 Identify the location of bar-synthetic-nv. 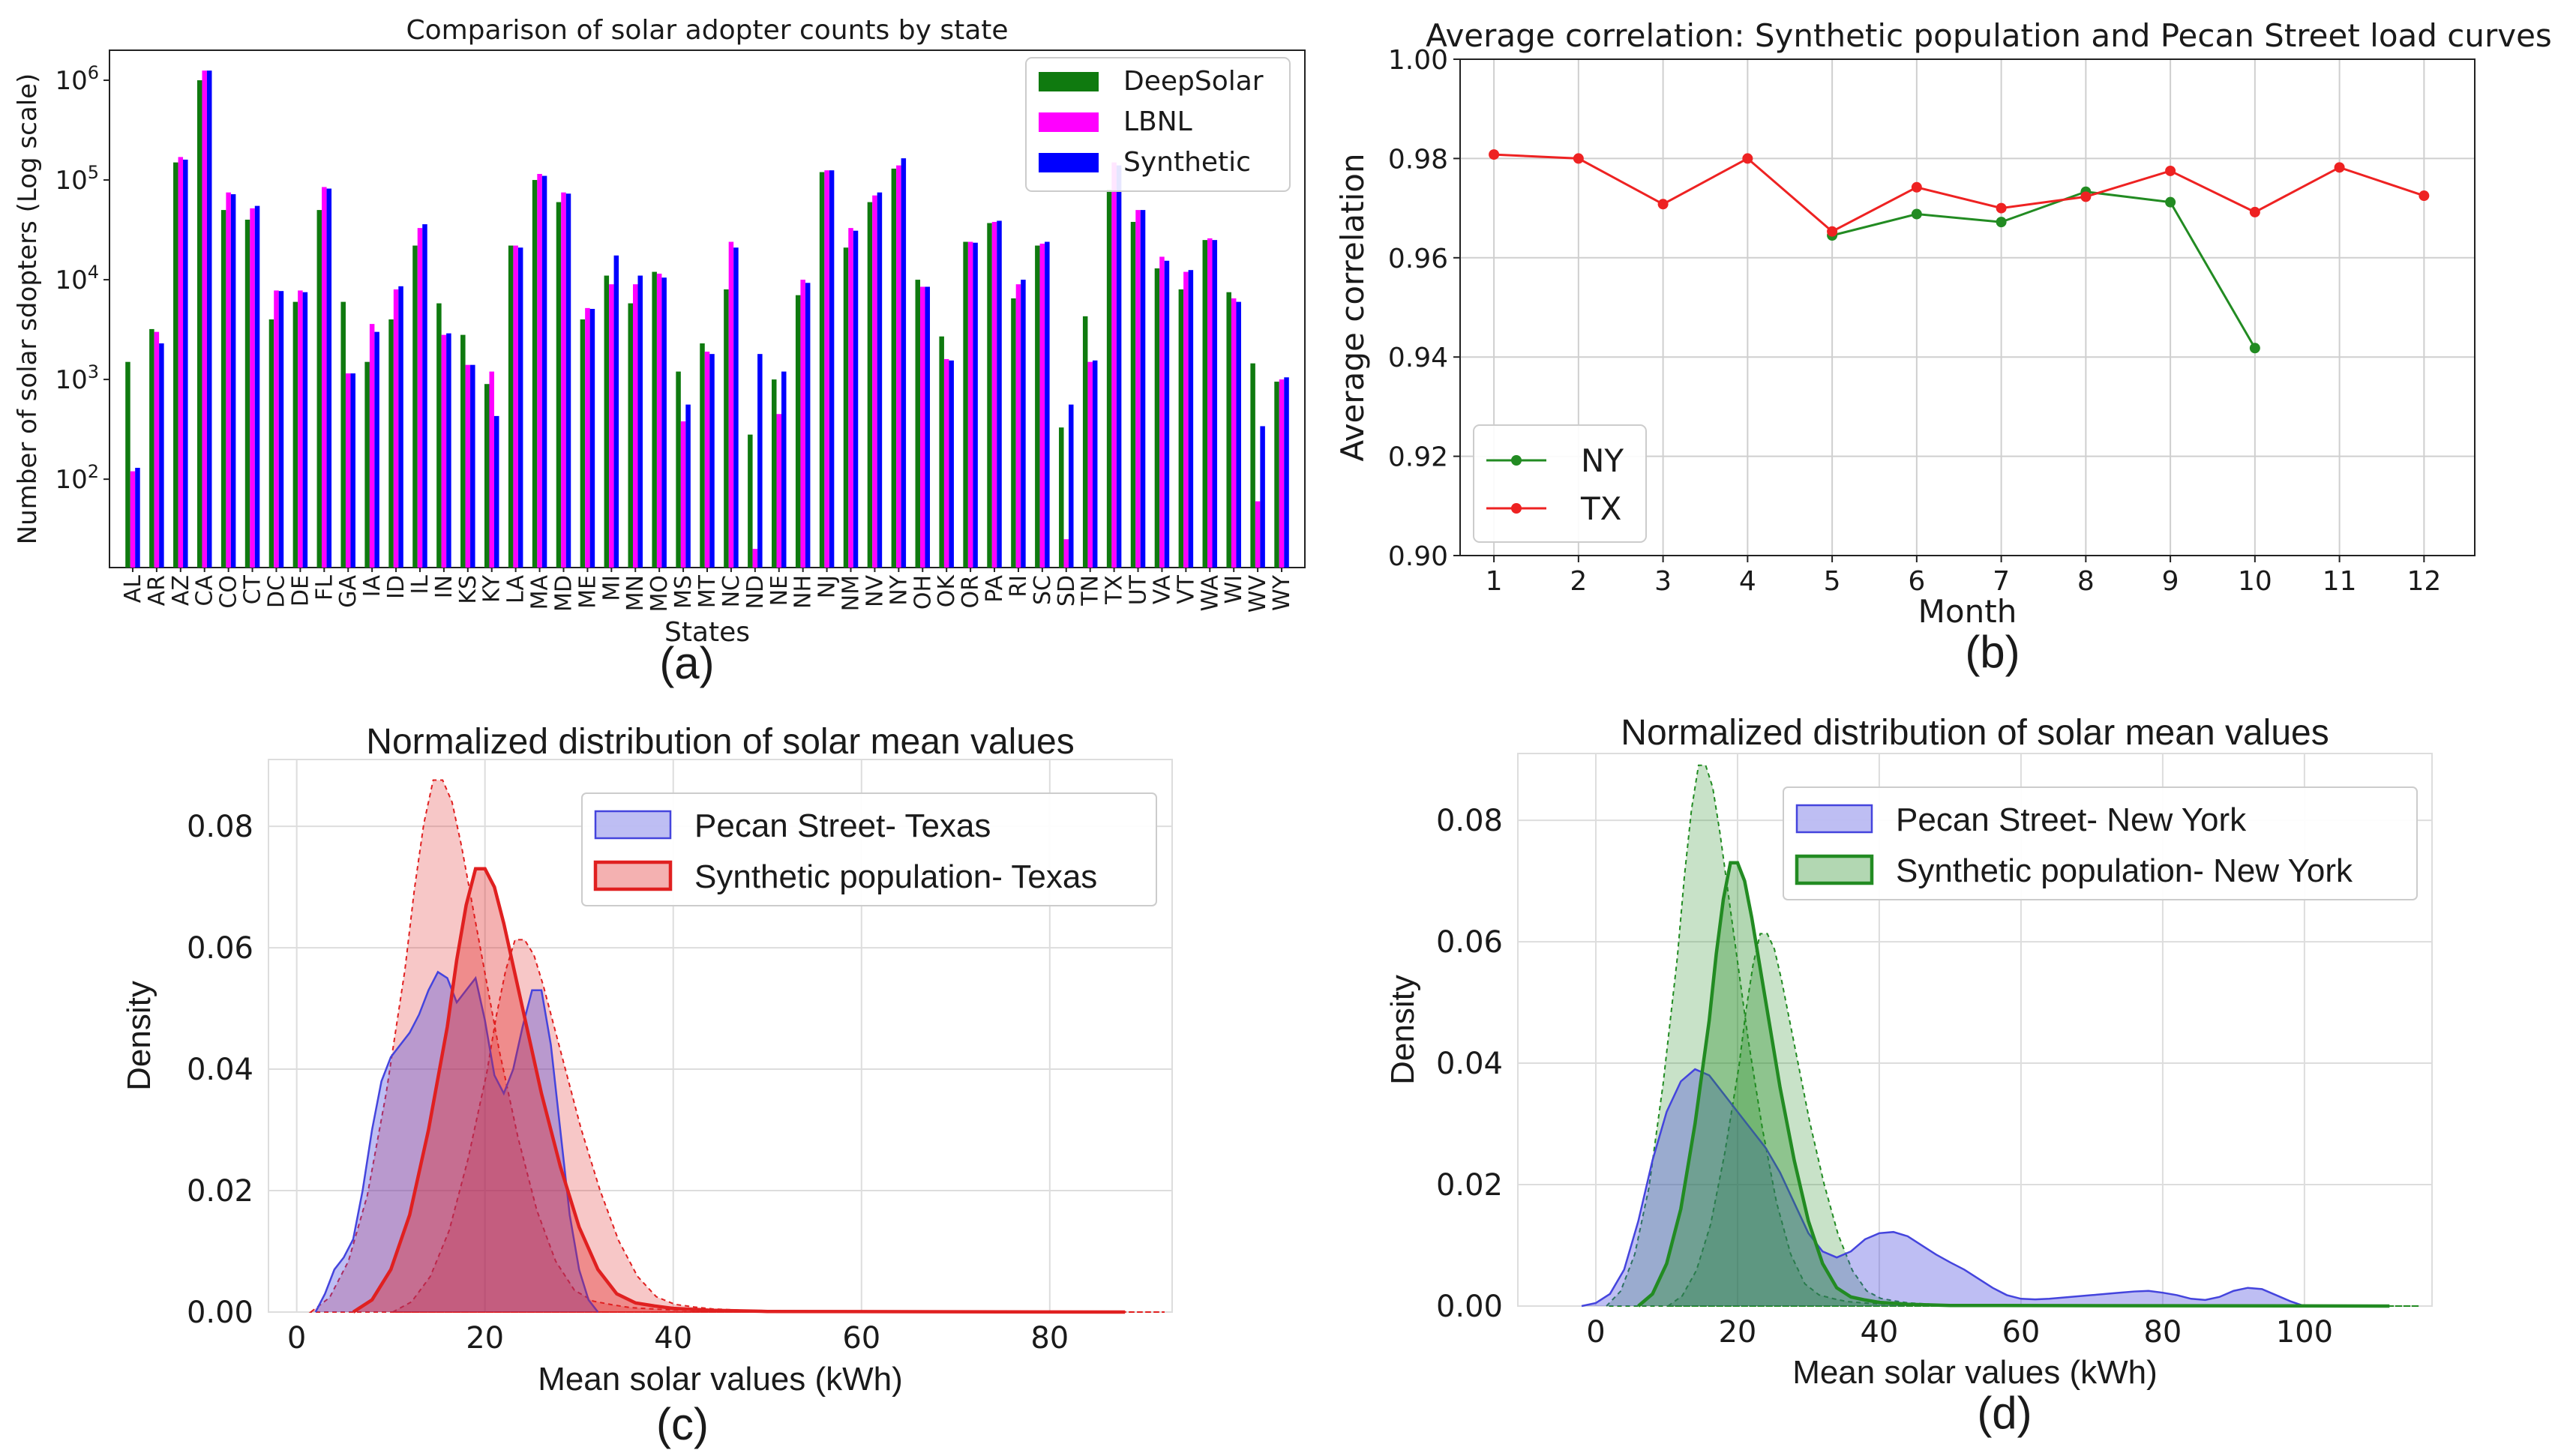
(880, 380).